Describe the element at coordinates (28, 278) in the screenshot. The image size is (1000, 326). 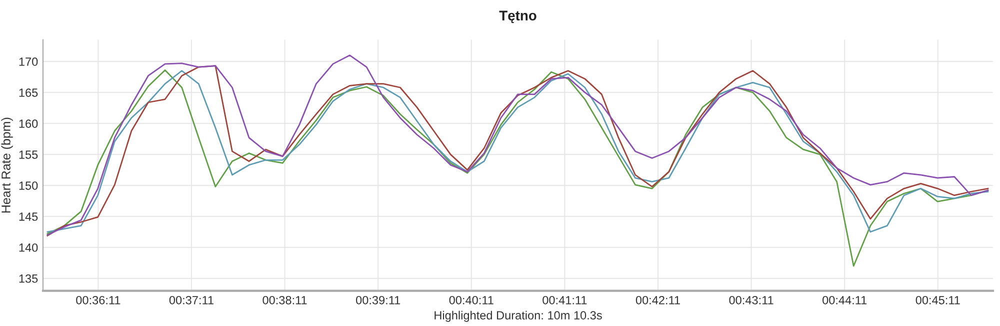
I see `y-tick-label: 135` at that location.